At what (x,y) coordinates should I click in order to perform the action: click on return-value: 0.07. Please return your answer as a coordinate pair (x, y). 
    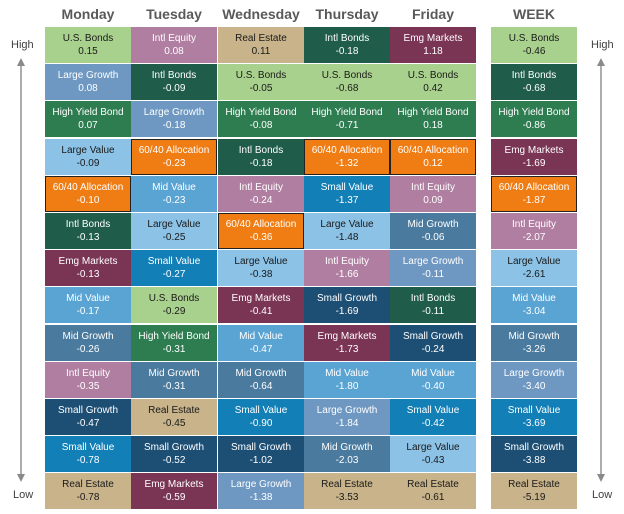
    Looking at the image, I should click on (88, 126).